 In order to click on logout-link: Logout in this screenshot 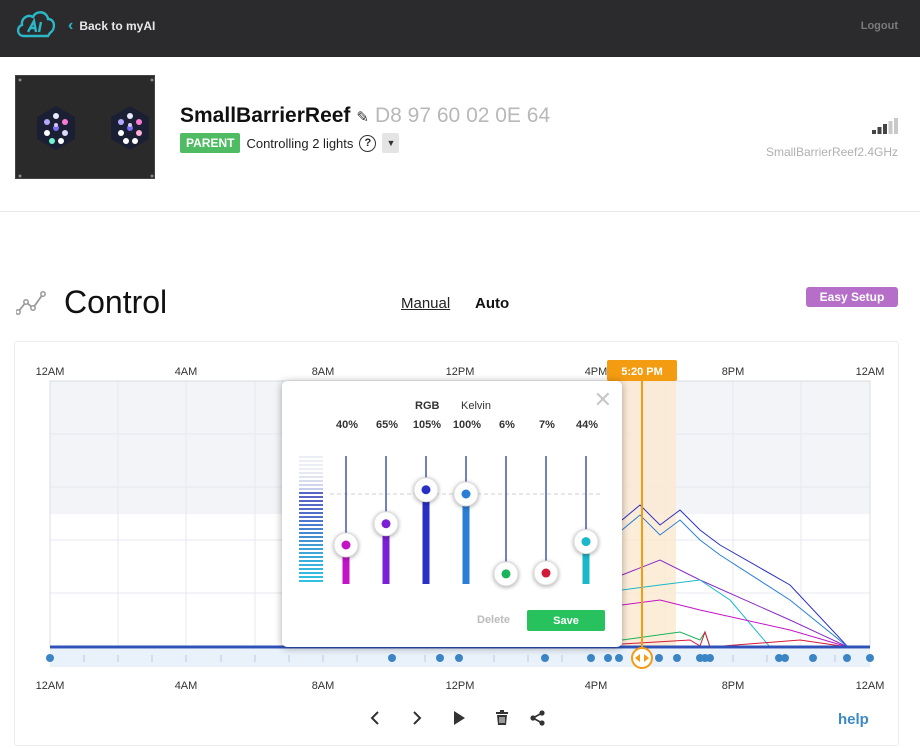, I will do `click(879, 26)`.